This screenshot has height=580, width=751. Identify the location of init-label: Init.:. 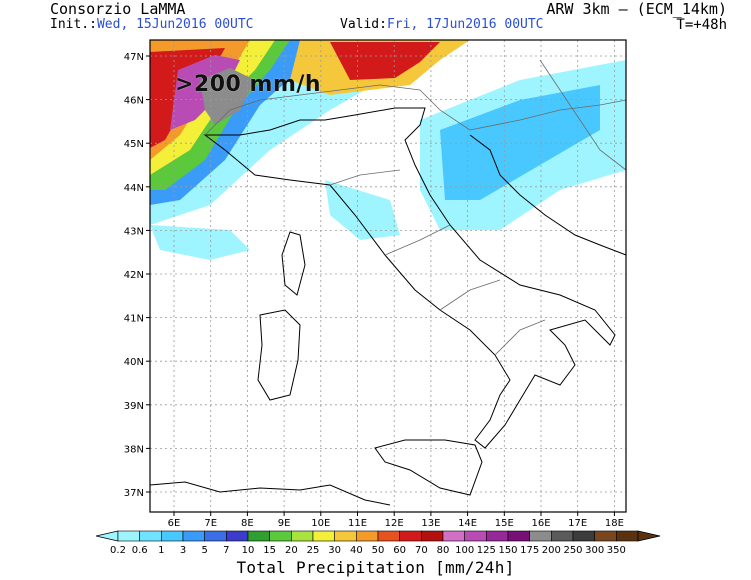
(73, 24).